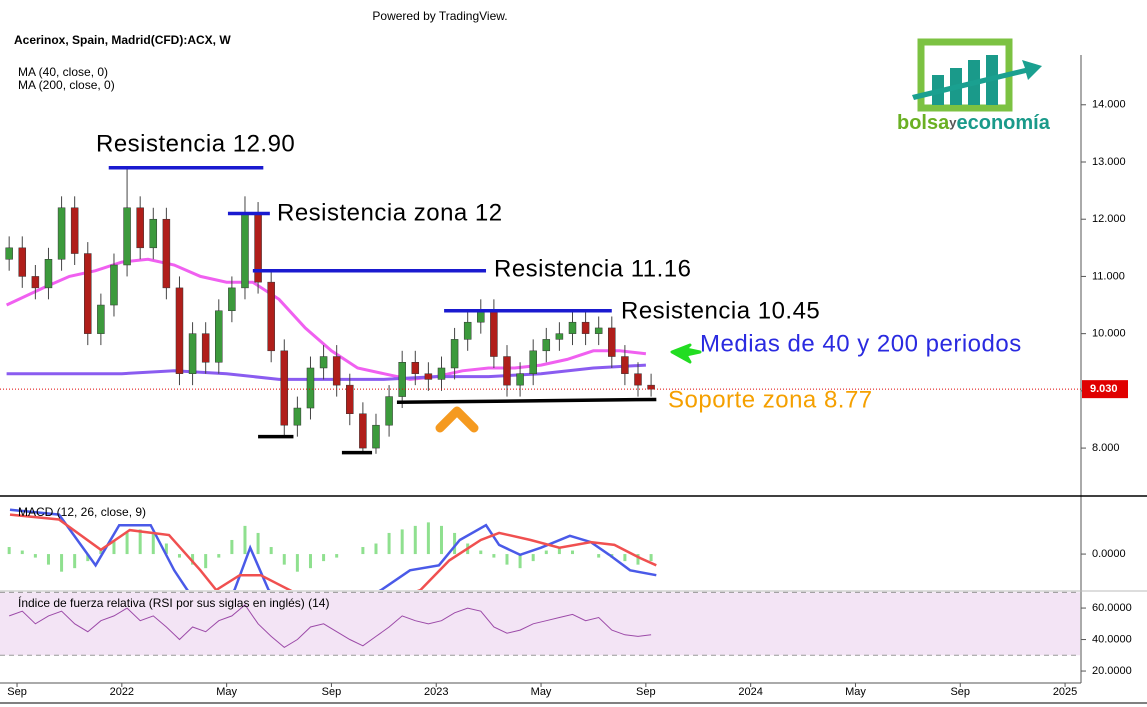 This screenshot has width=1147, height=707. Describe the element at coordinates (1109, 105) in the screenshot. I see `y-tick-label: 14.000` at that location.